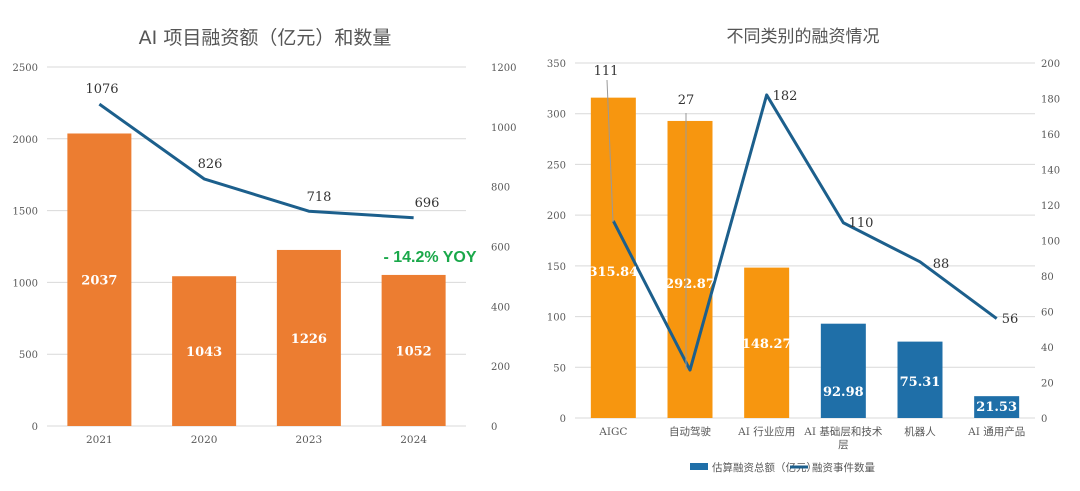 The width and height of the screenshot is (1080, 491). I want to click on y-right-tick-label: 600, so click(500, 248).